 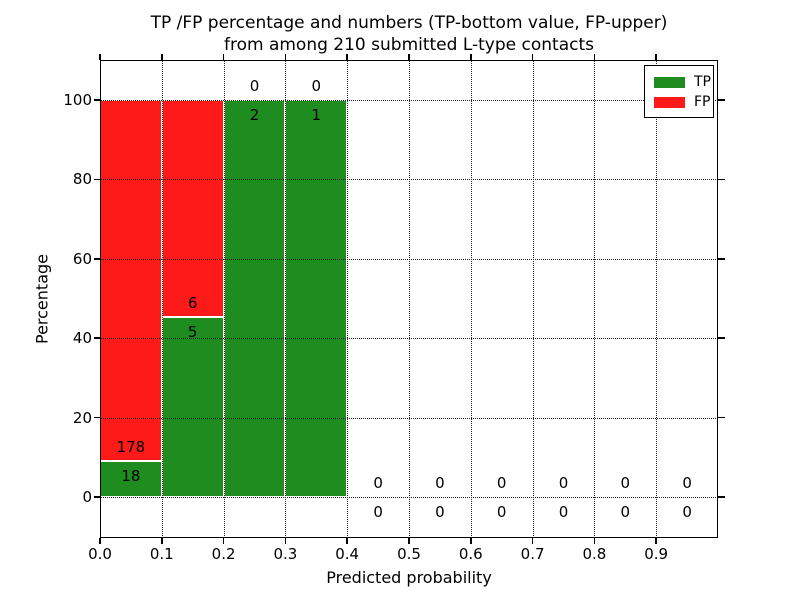 What do you see at coordinates (669, 82) in the screenshot?
I see `legend-swatch-tp` at bounding box center [669, 82].